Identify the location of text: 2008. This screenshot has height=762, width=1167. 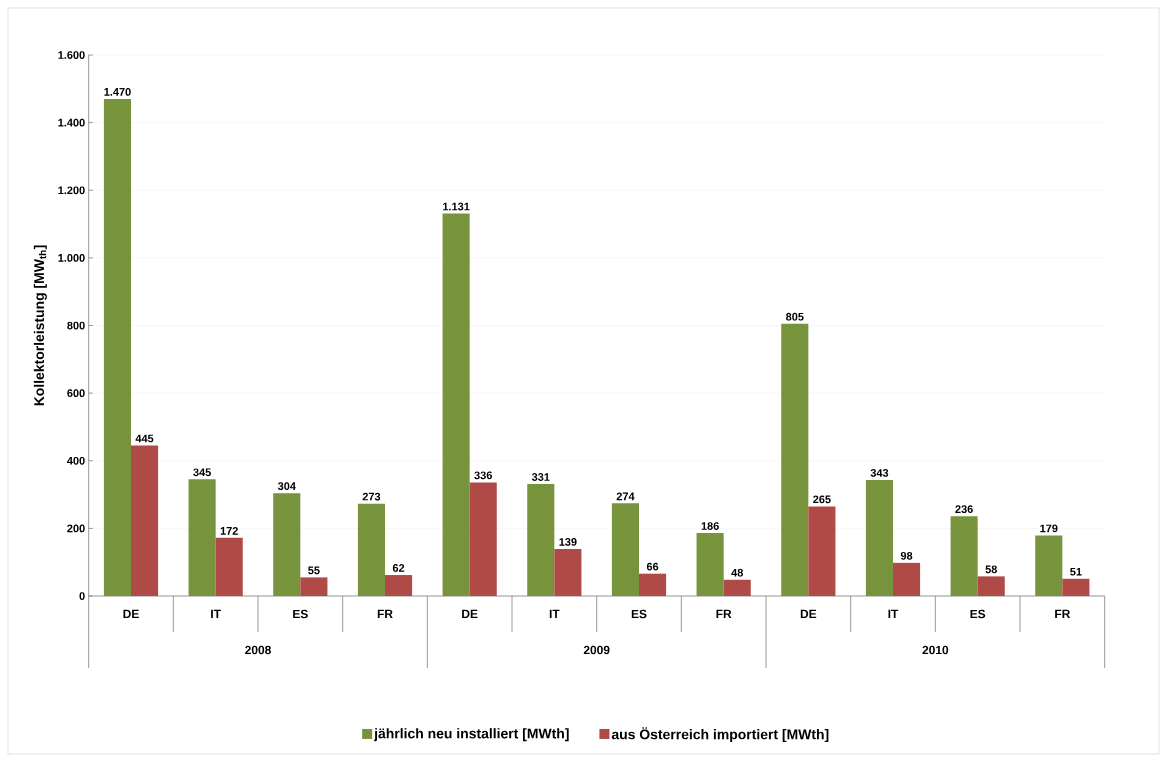
(258, 650).